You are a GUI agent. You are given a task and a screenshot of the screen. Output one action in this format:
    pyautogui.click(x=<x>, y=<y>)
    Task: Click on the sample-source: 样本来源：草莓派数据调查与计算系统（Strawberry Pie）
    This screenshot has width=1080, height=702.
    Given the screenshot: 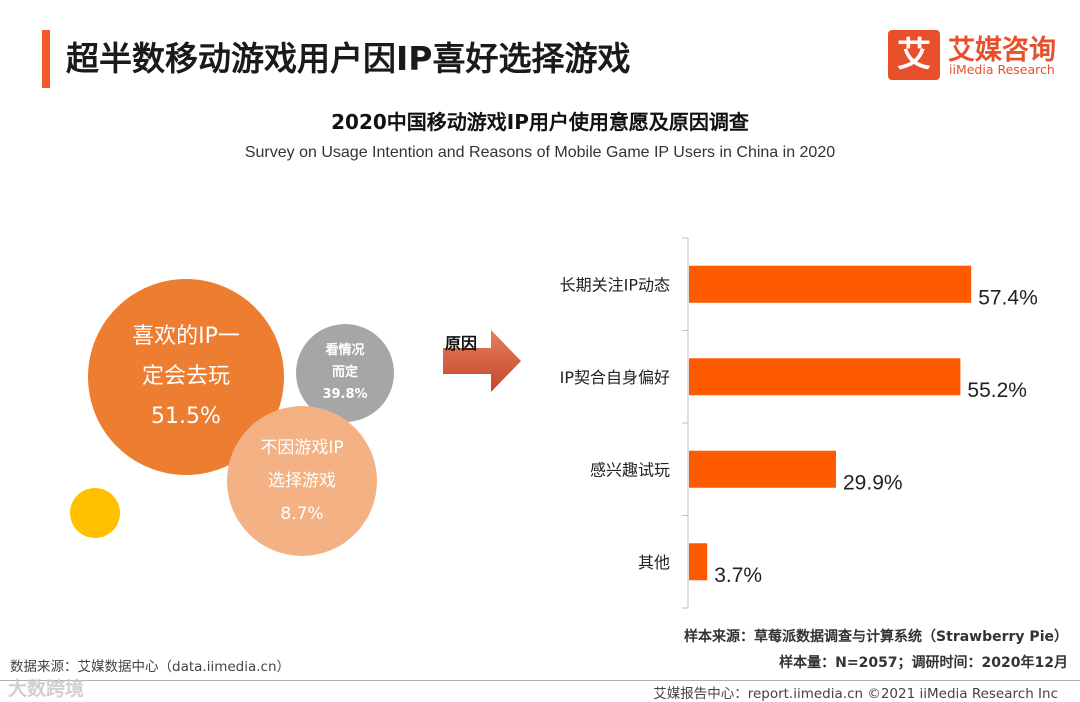 What is the action you would take?
    pyautogui.click(x=876, y=637)
    